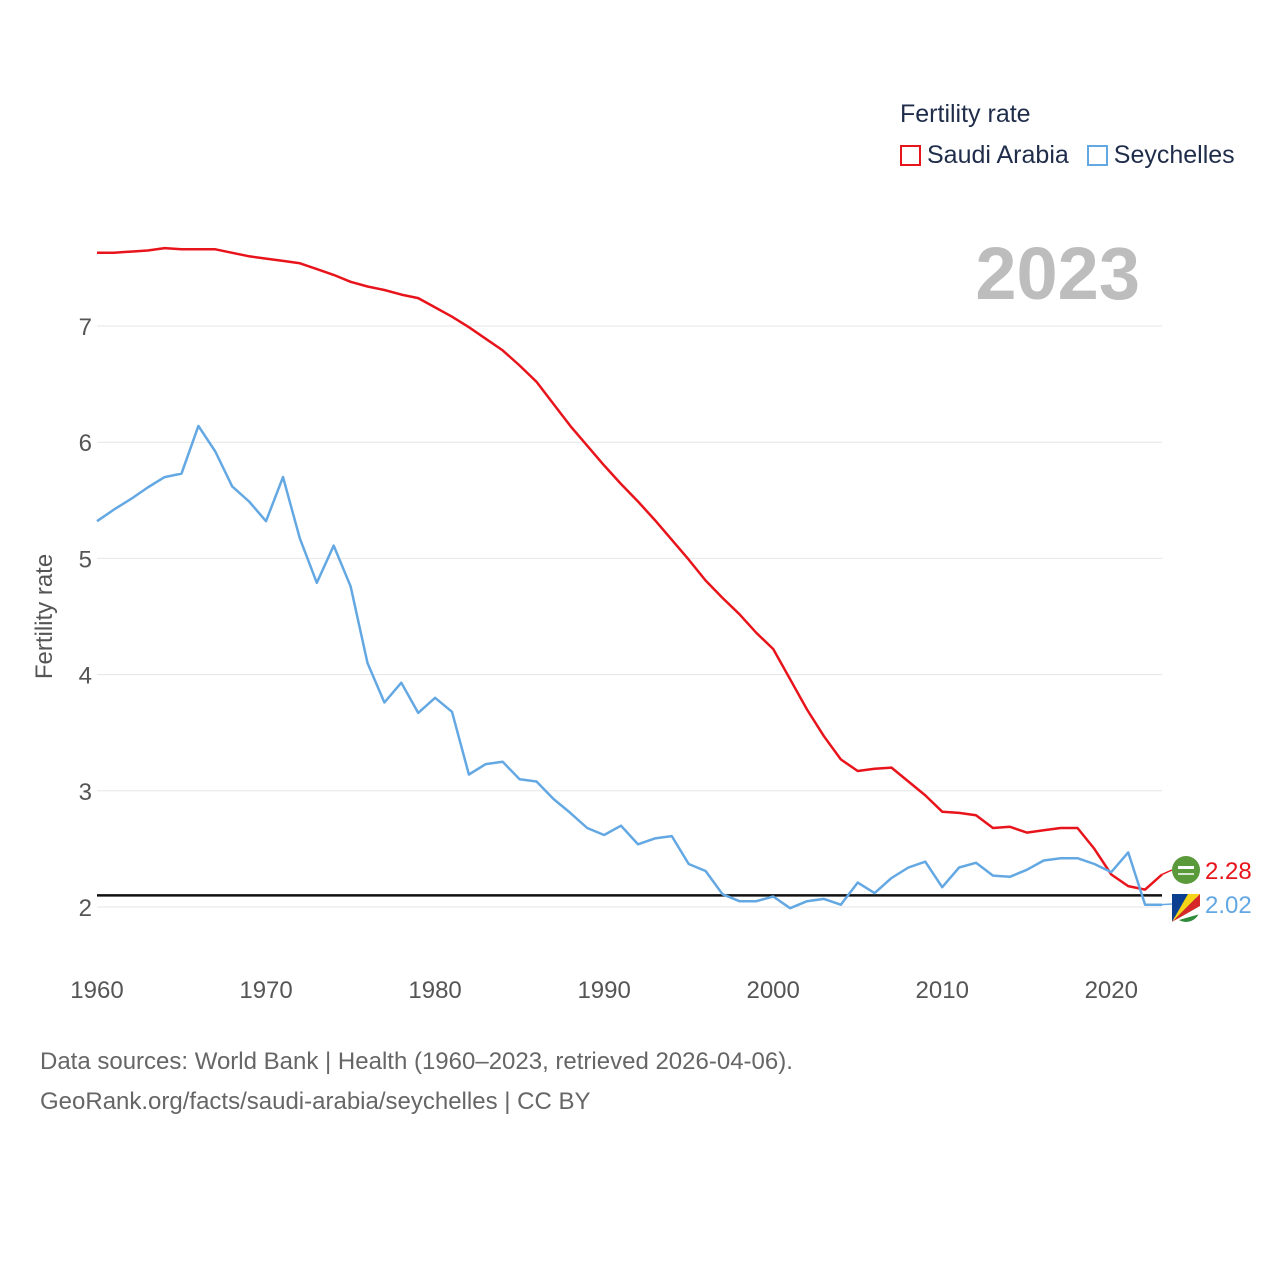 This screenshot has height=1280, width=1280. I want to click on x-tick-label: 1970, so click(265, 990).